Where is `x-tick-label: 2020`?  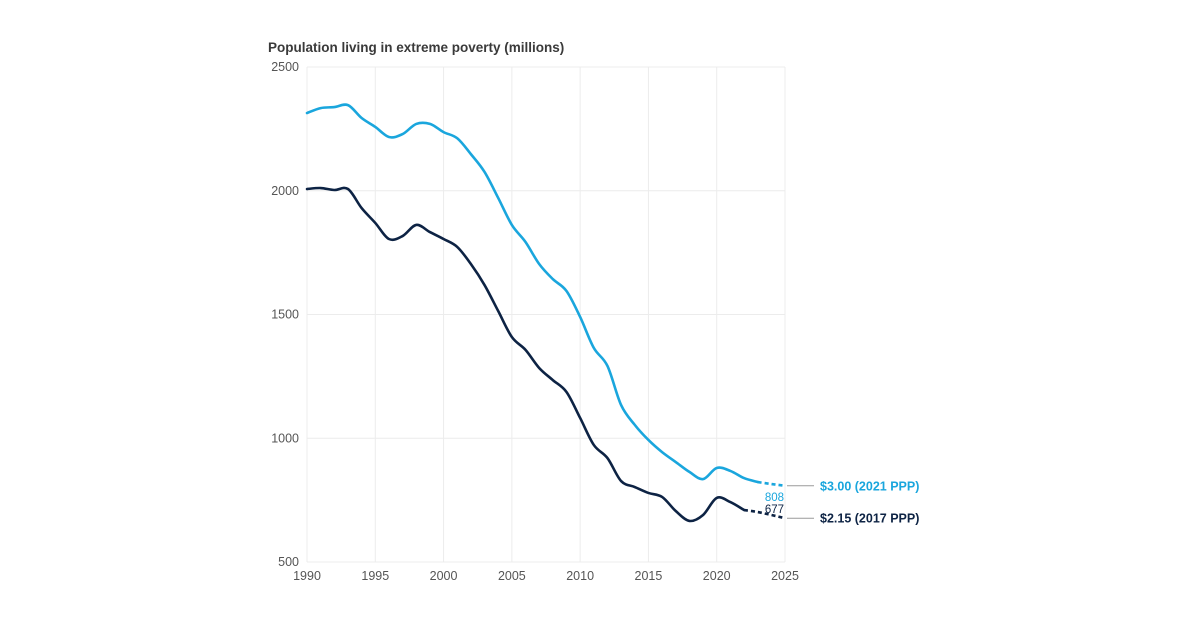
x-tick-label: 2020 is located at coordinates (717, 576).